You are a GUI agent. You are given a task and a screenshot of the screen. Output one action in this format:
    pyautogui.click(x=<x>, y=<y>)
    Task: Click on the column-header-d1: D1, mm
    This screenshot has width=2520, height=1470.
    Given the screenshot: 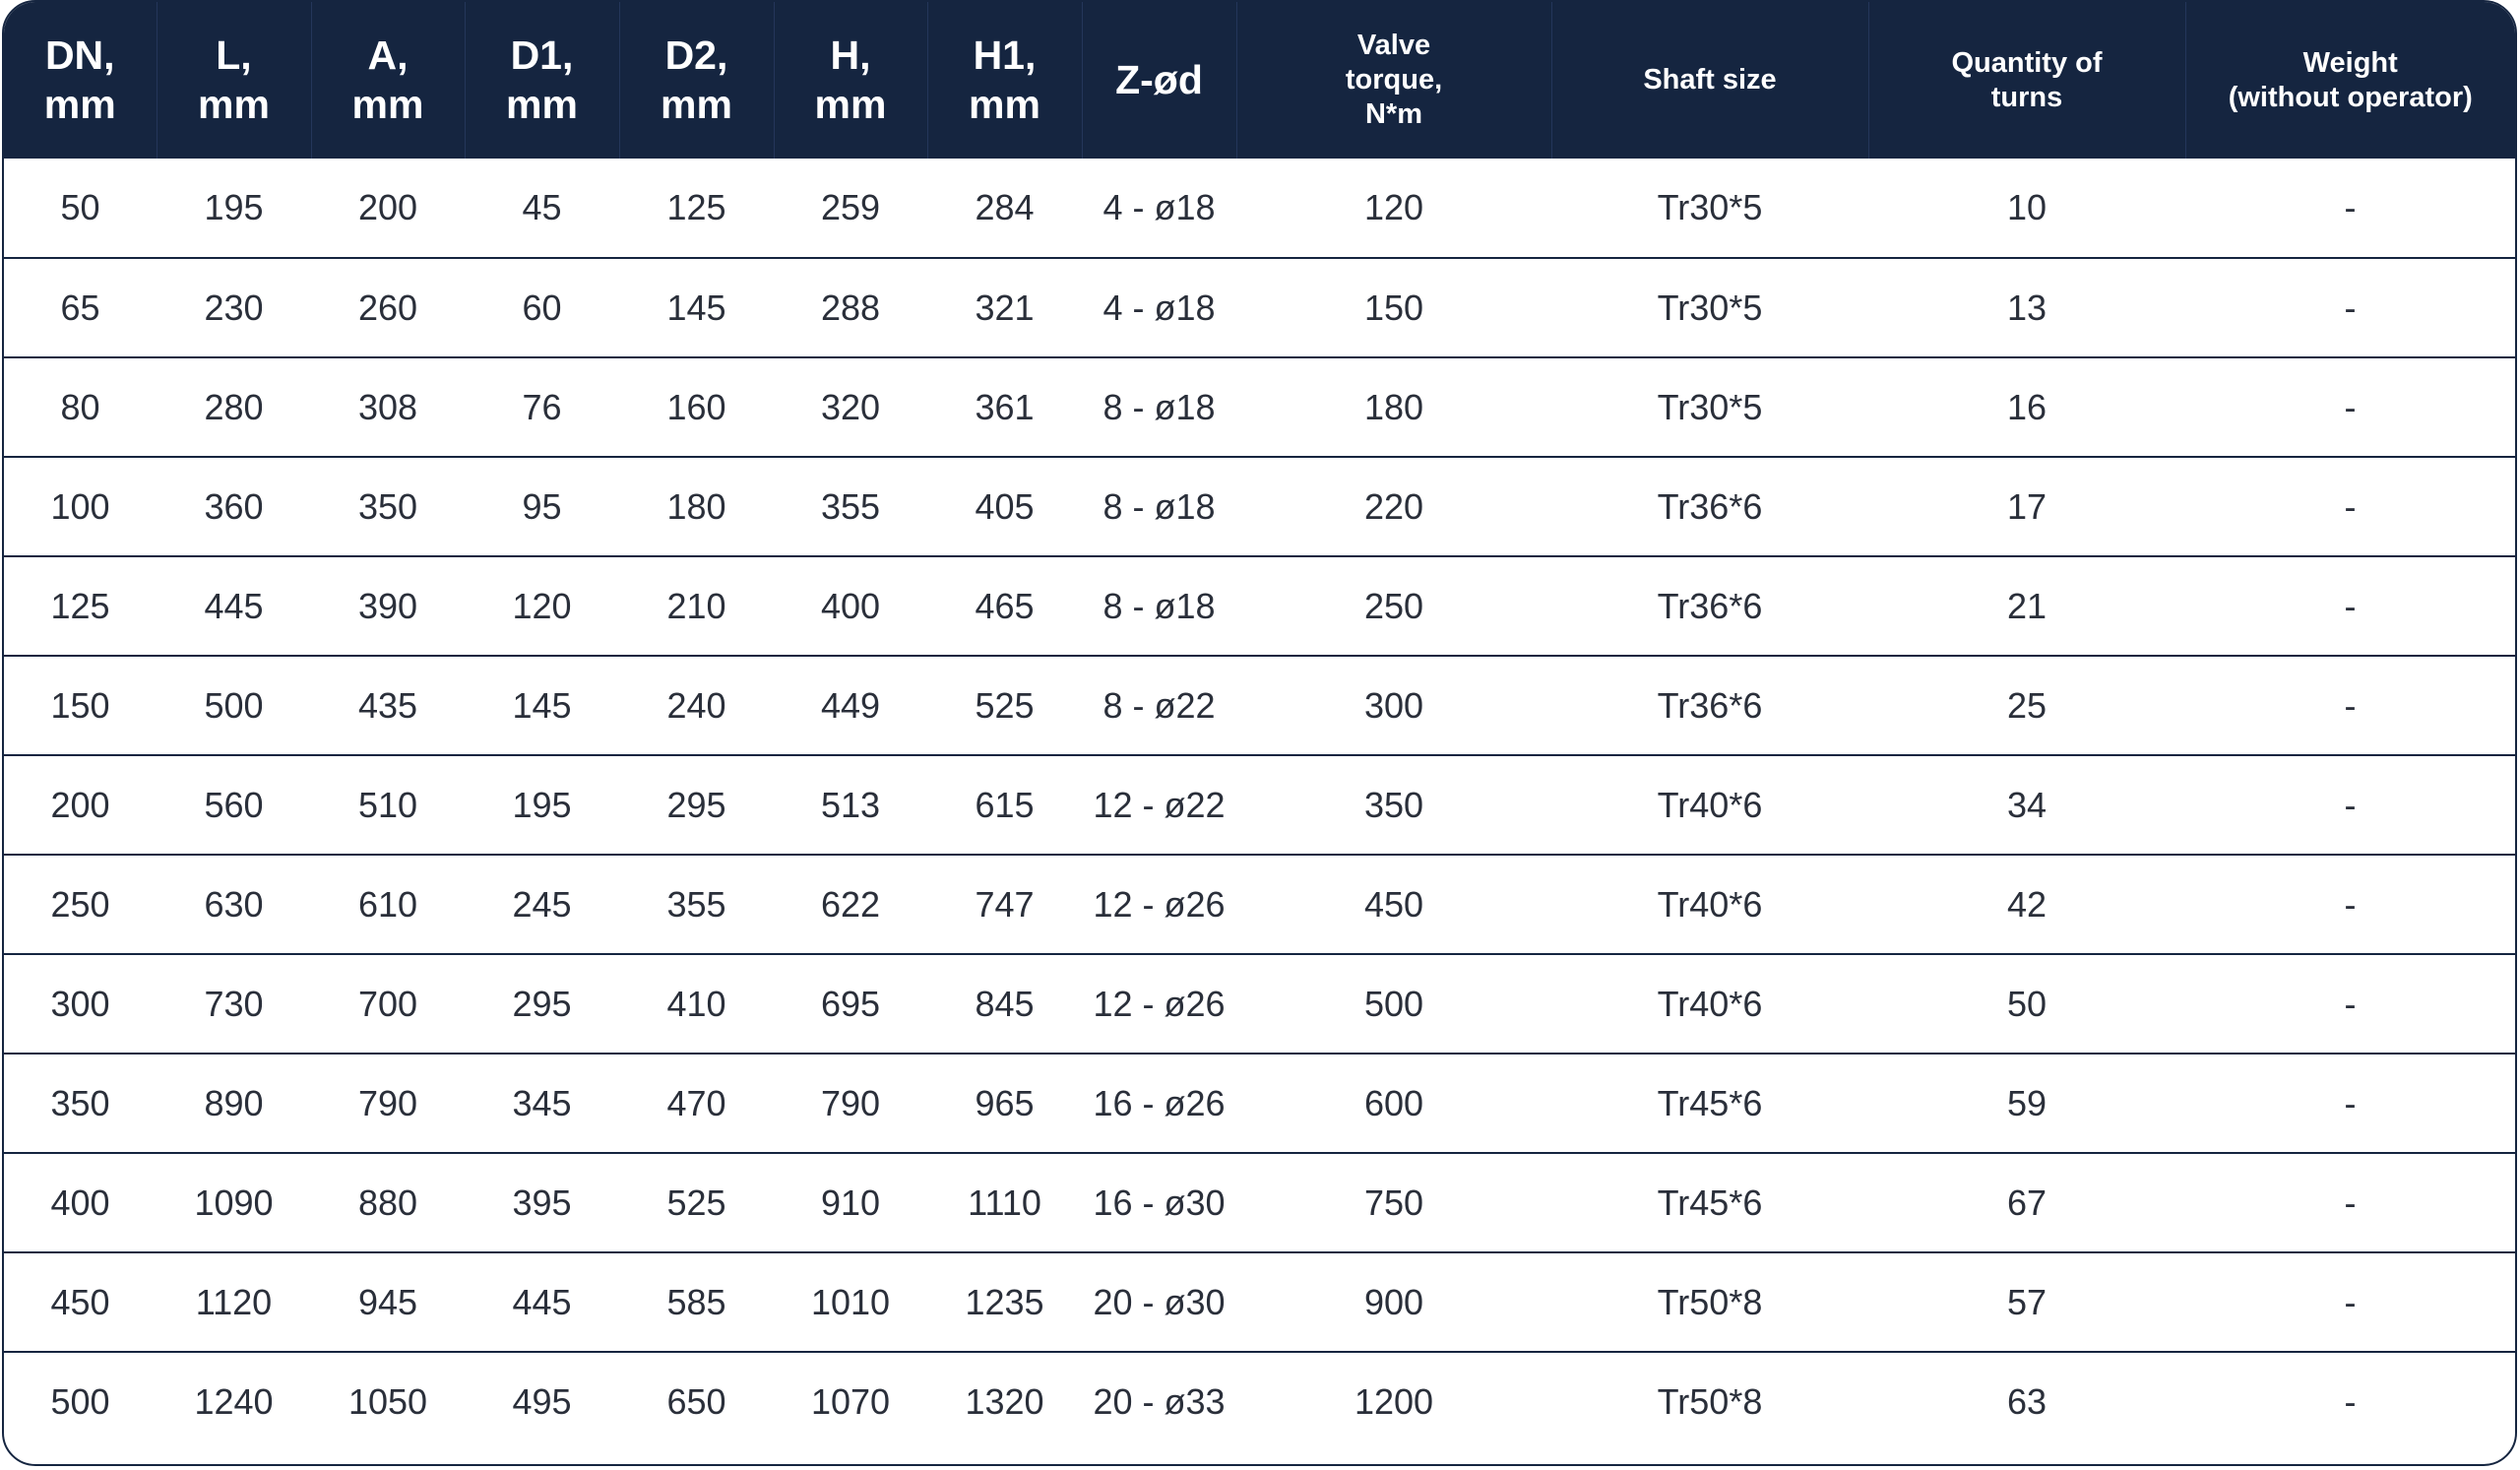 What is the action you would take?
    pyautogui.click(x=542, y=80)
    